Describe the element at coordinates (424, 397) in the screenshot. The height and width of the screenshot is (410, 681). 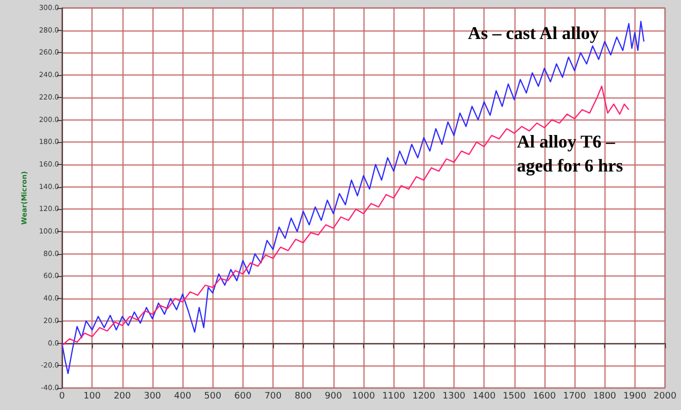
I see `x-tick-label: 1200` at that location.